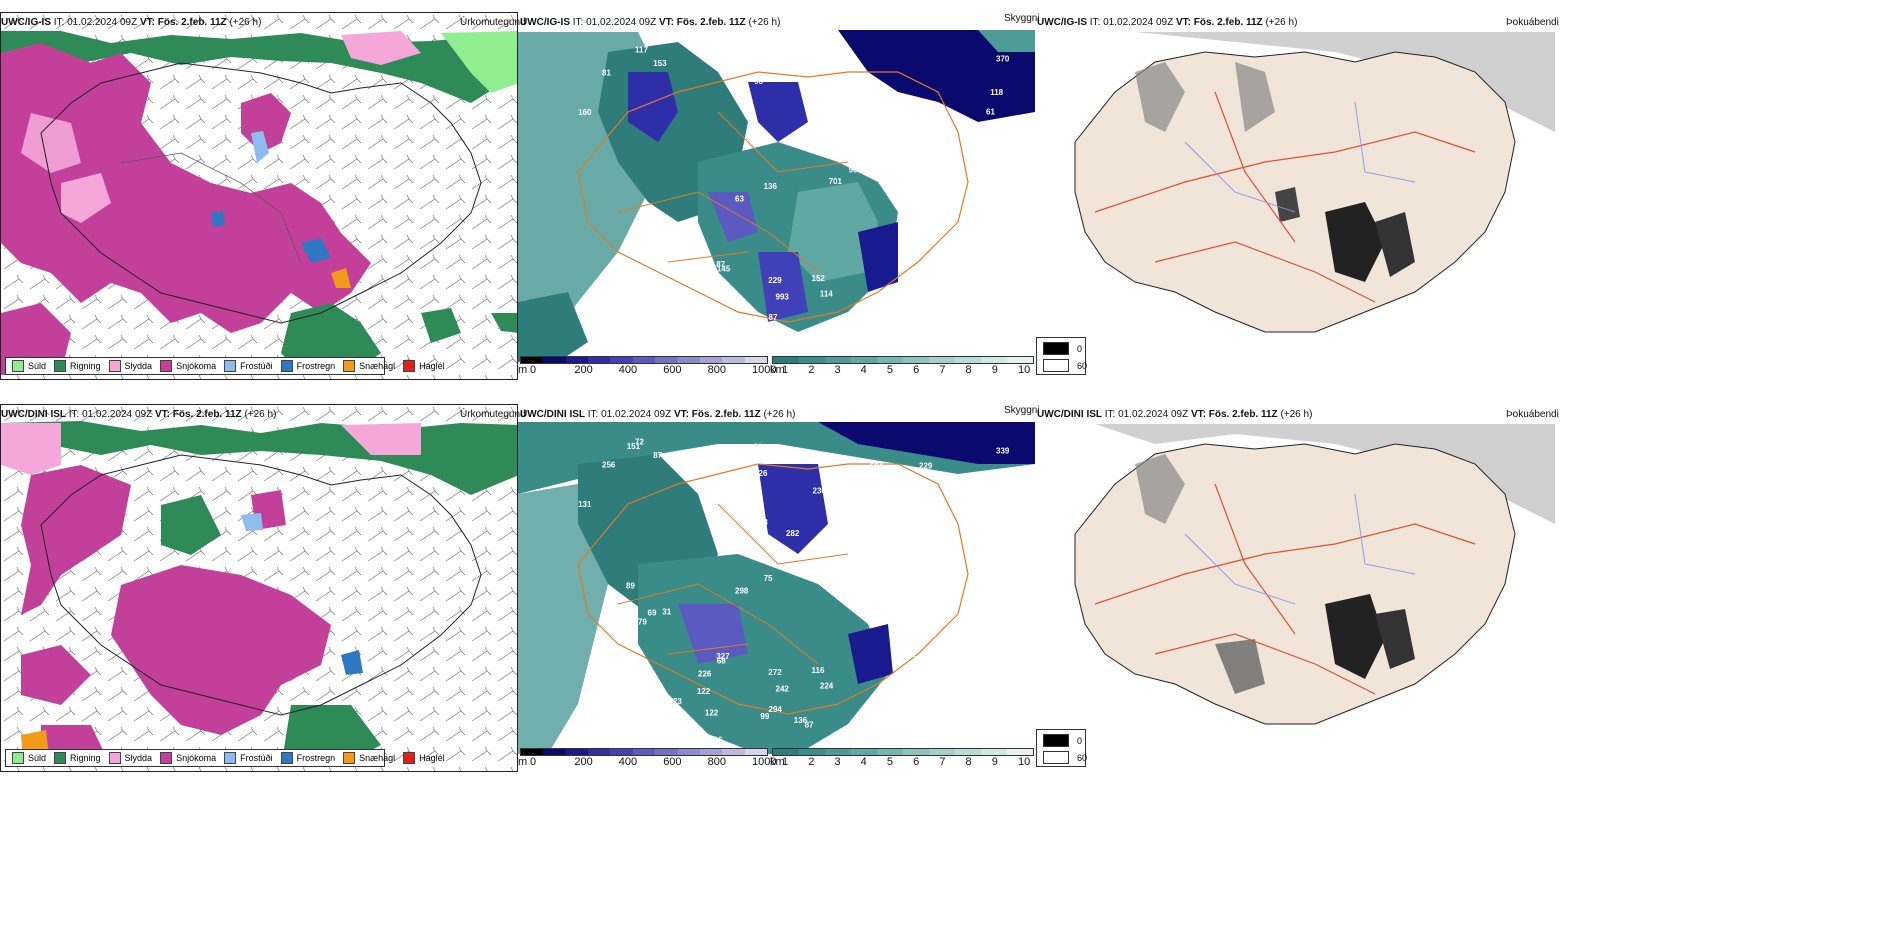 The image size is (1900, 950). I want to click on title-visibility-bottom: Skyggni, so click(1022, 410).